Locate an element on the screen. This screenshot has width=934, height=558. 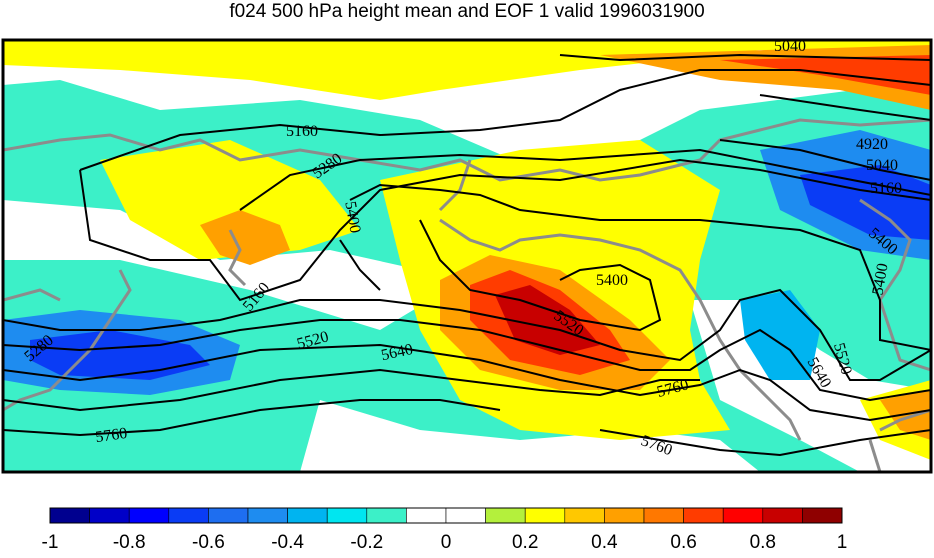
neutral-region-mid is located at coordinates (216, 265).